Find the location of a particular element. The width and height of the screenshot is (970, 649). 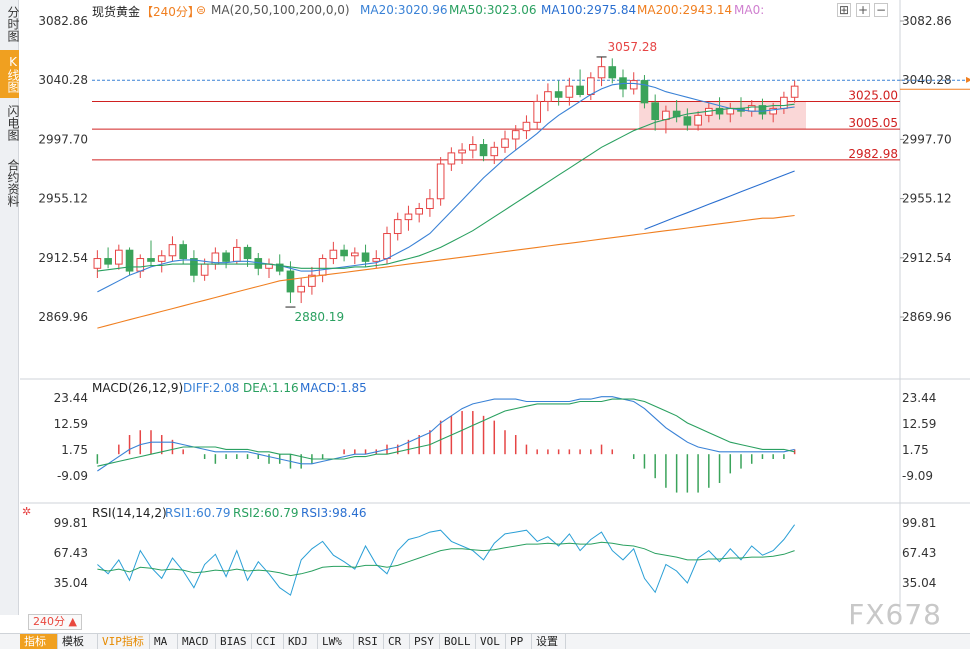

indicator-tab: PSY is located at coordinates (425, 641).